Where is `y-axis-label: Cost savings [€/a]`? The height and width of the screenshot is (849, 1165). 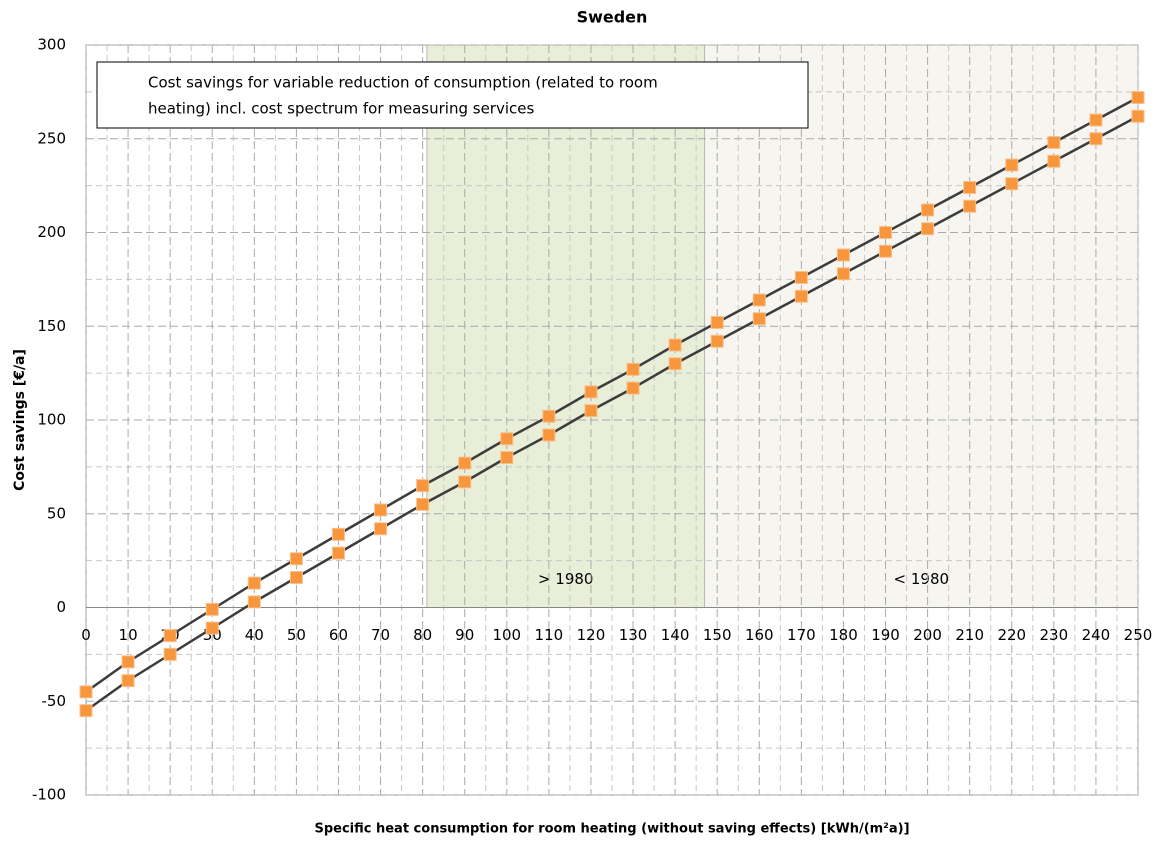 y-axis-label: Cost savings [€/a] is located at coordinates (20, 420).